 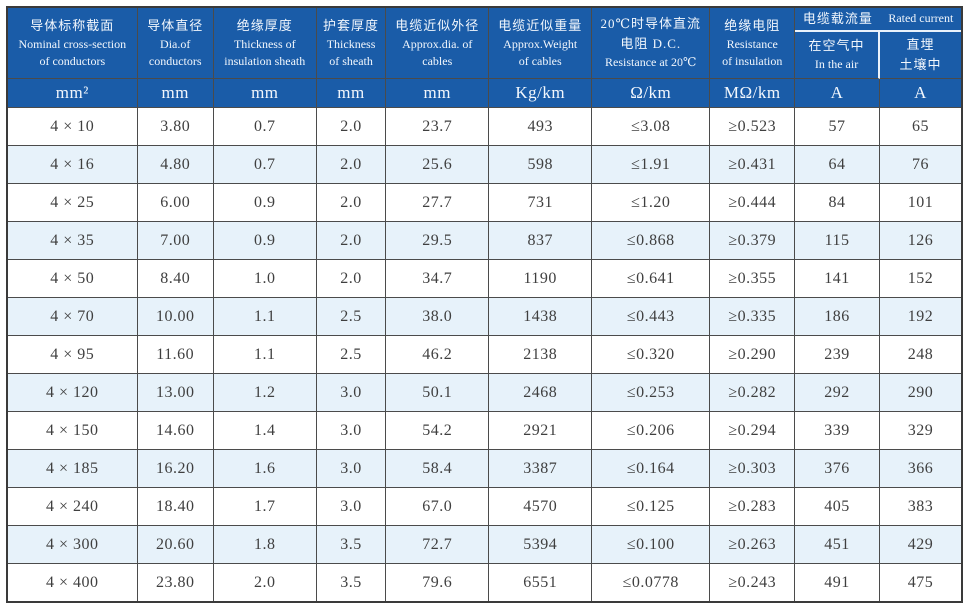 I want to click on table-cell: 4 × 35, so click(x=73, y=241).